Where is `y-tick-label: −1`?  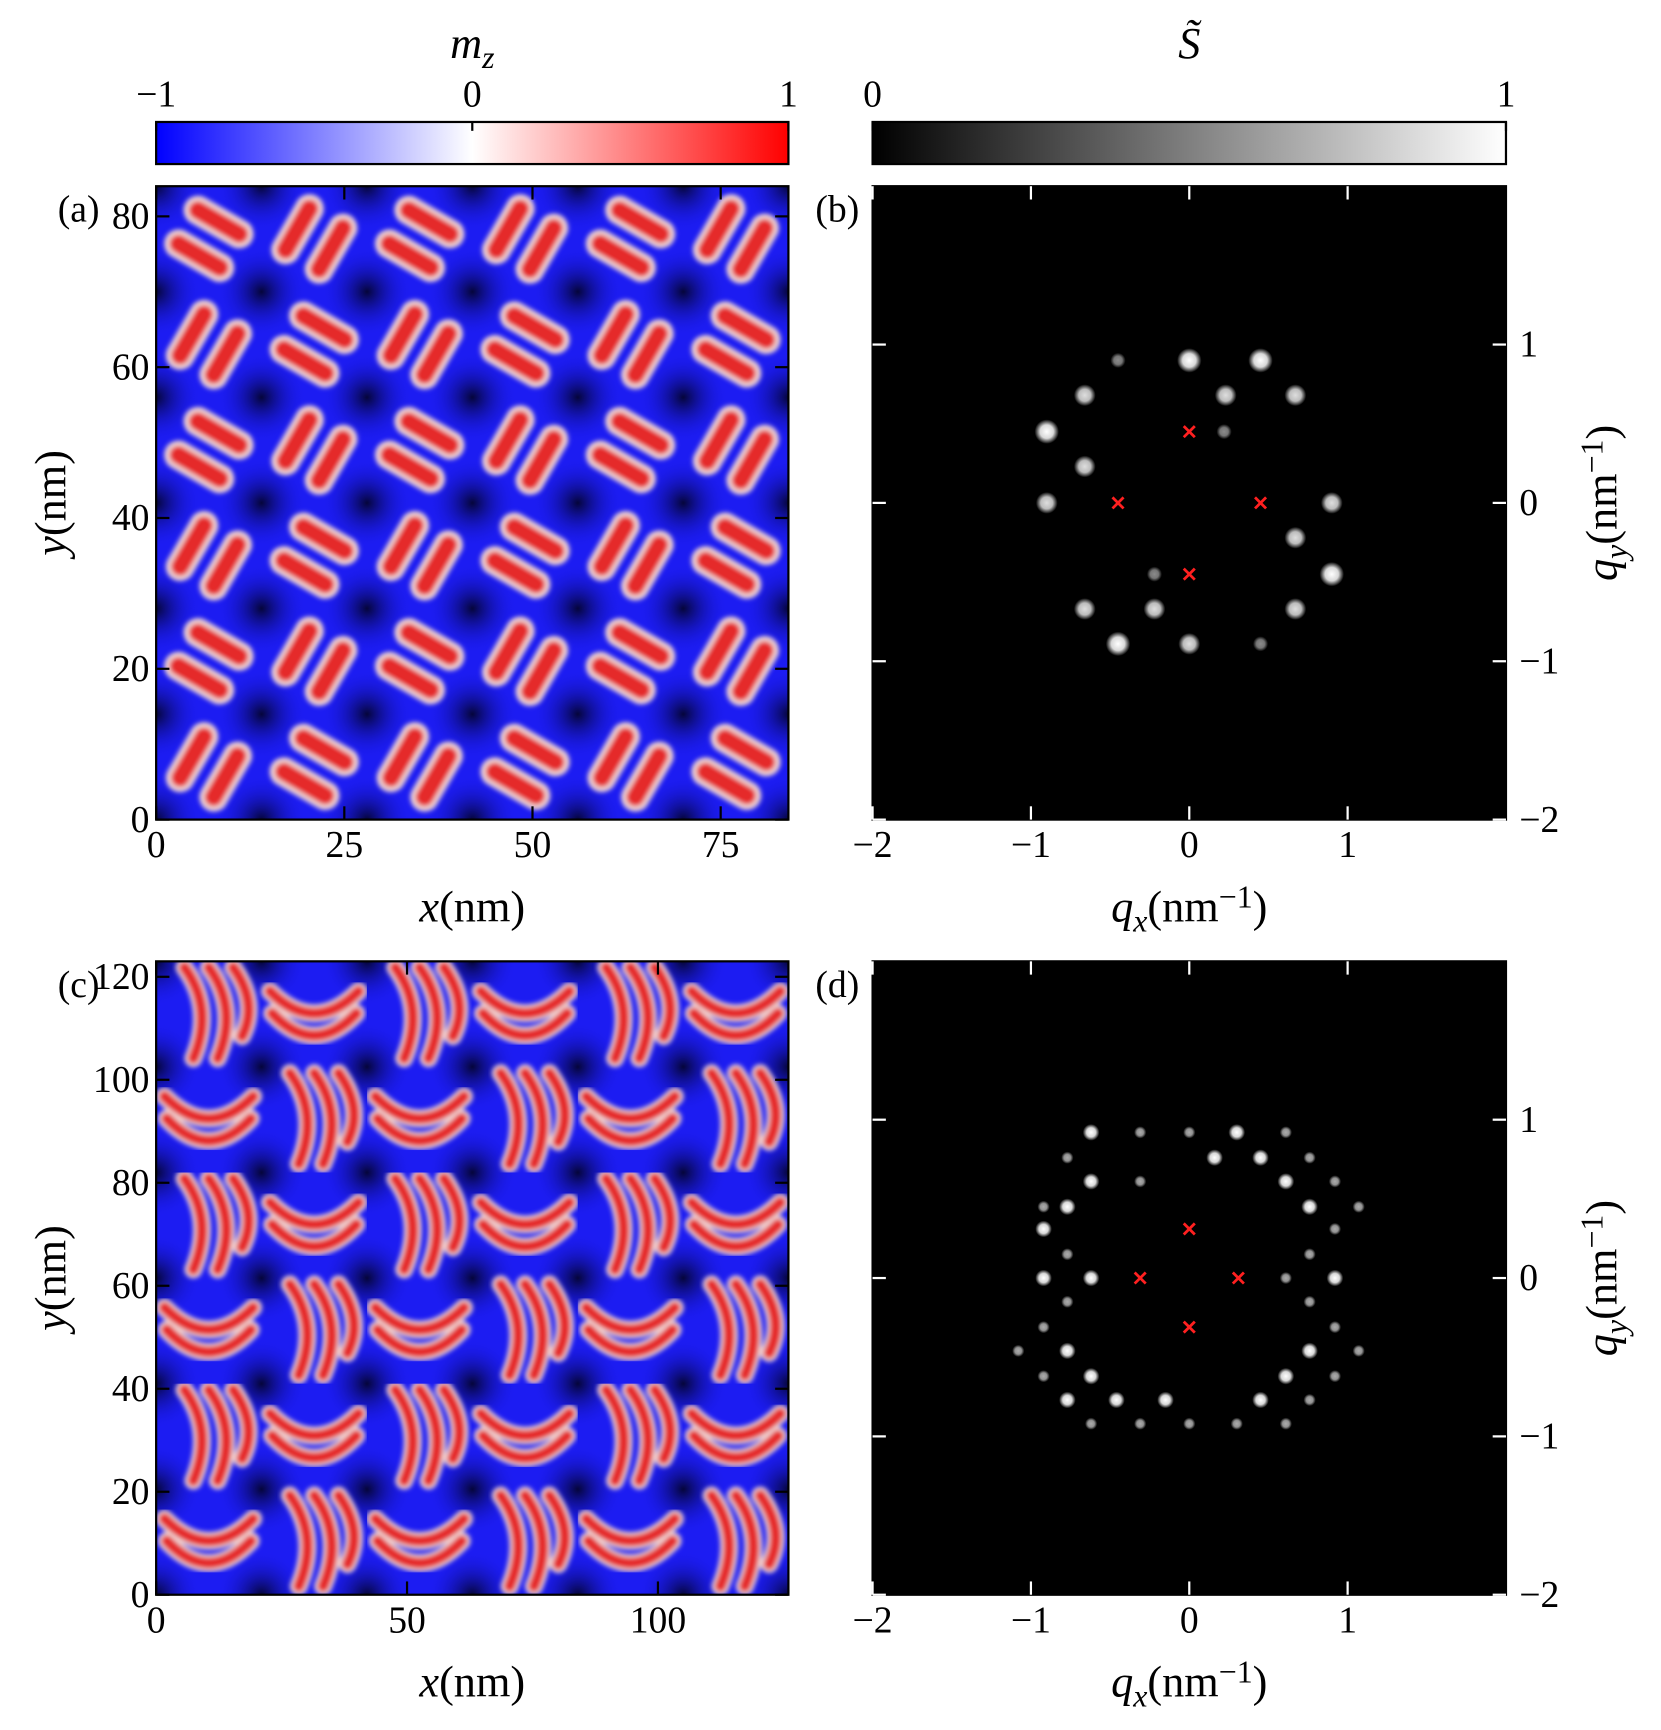 y-tick-label: −1 is located at coordinates (1539, 1437).